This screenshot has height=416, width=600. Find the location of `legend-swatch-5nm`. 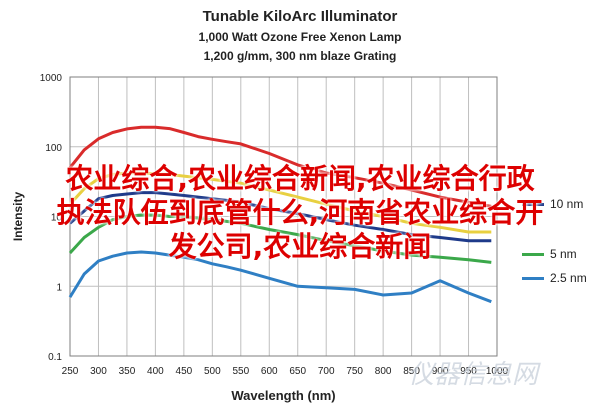

legend-swatch-5nm is located at coordinates (533, 254).